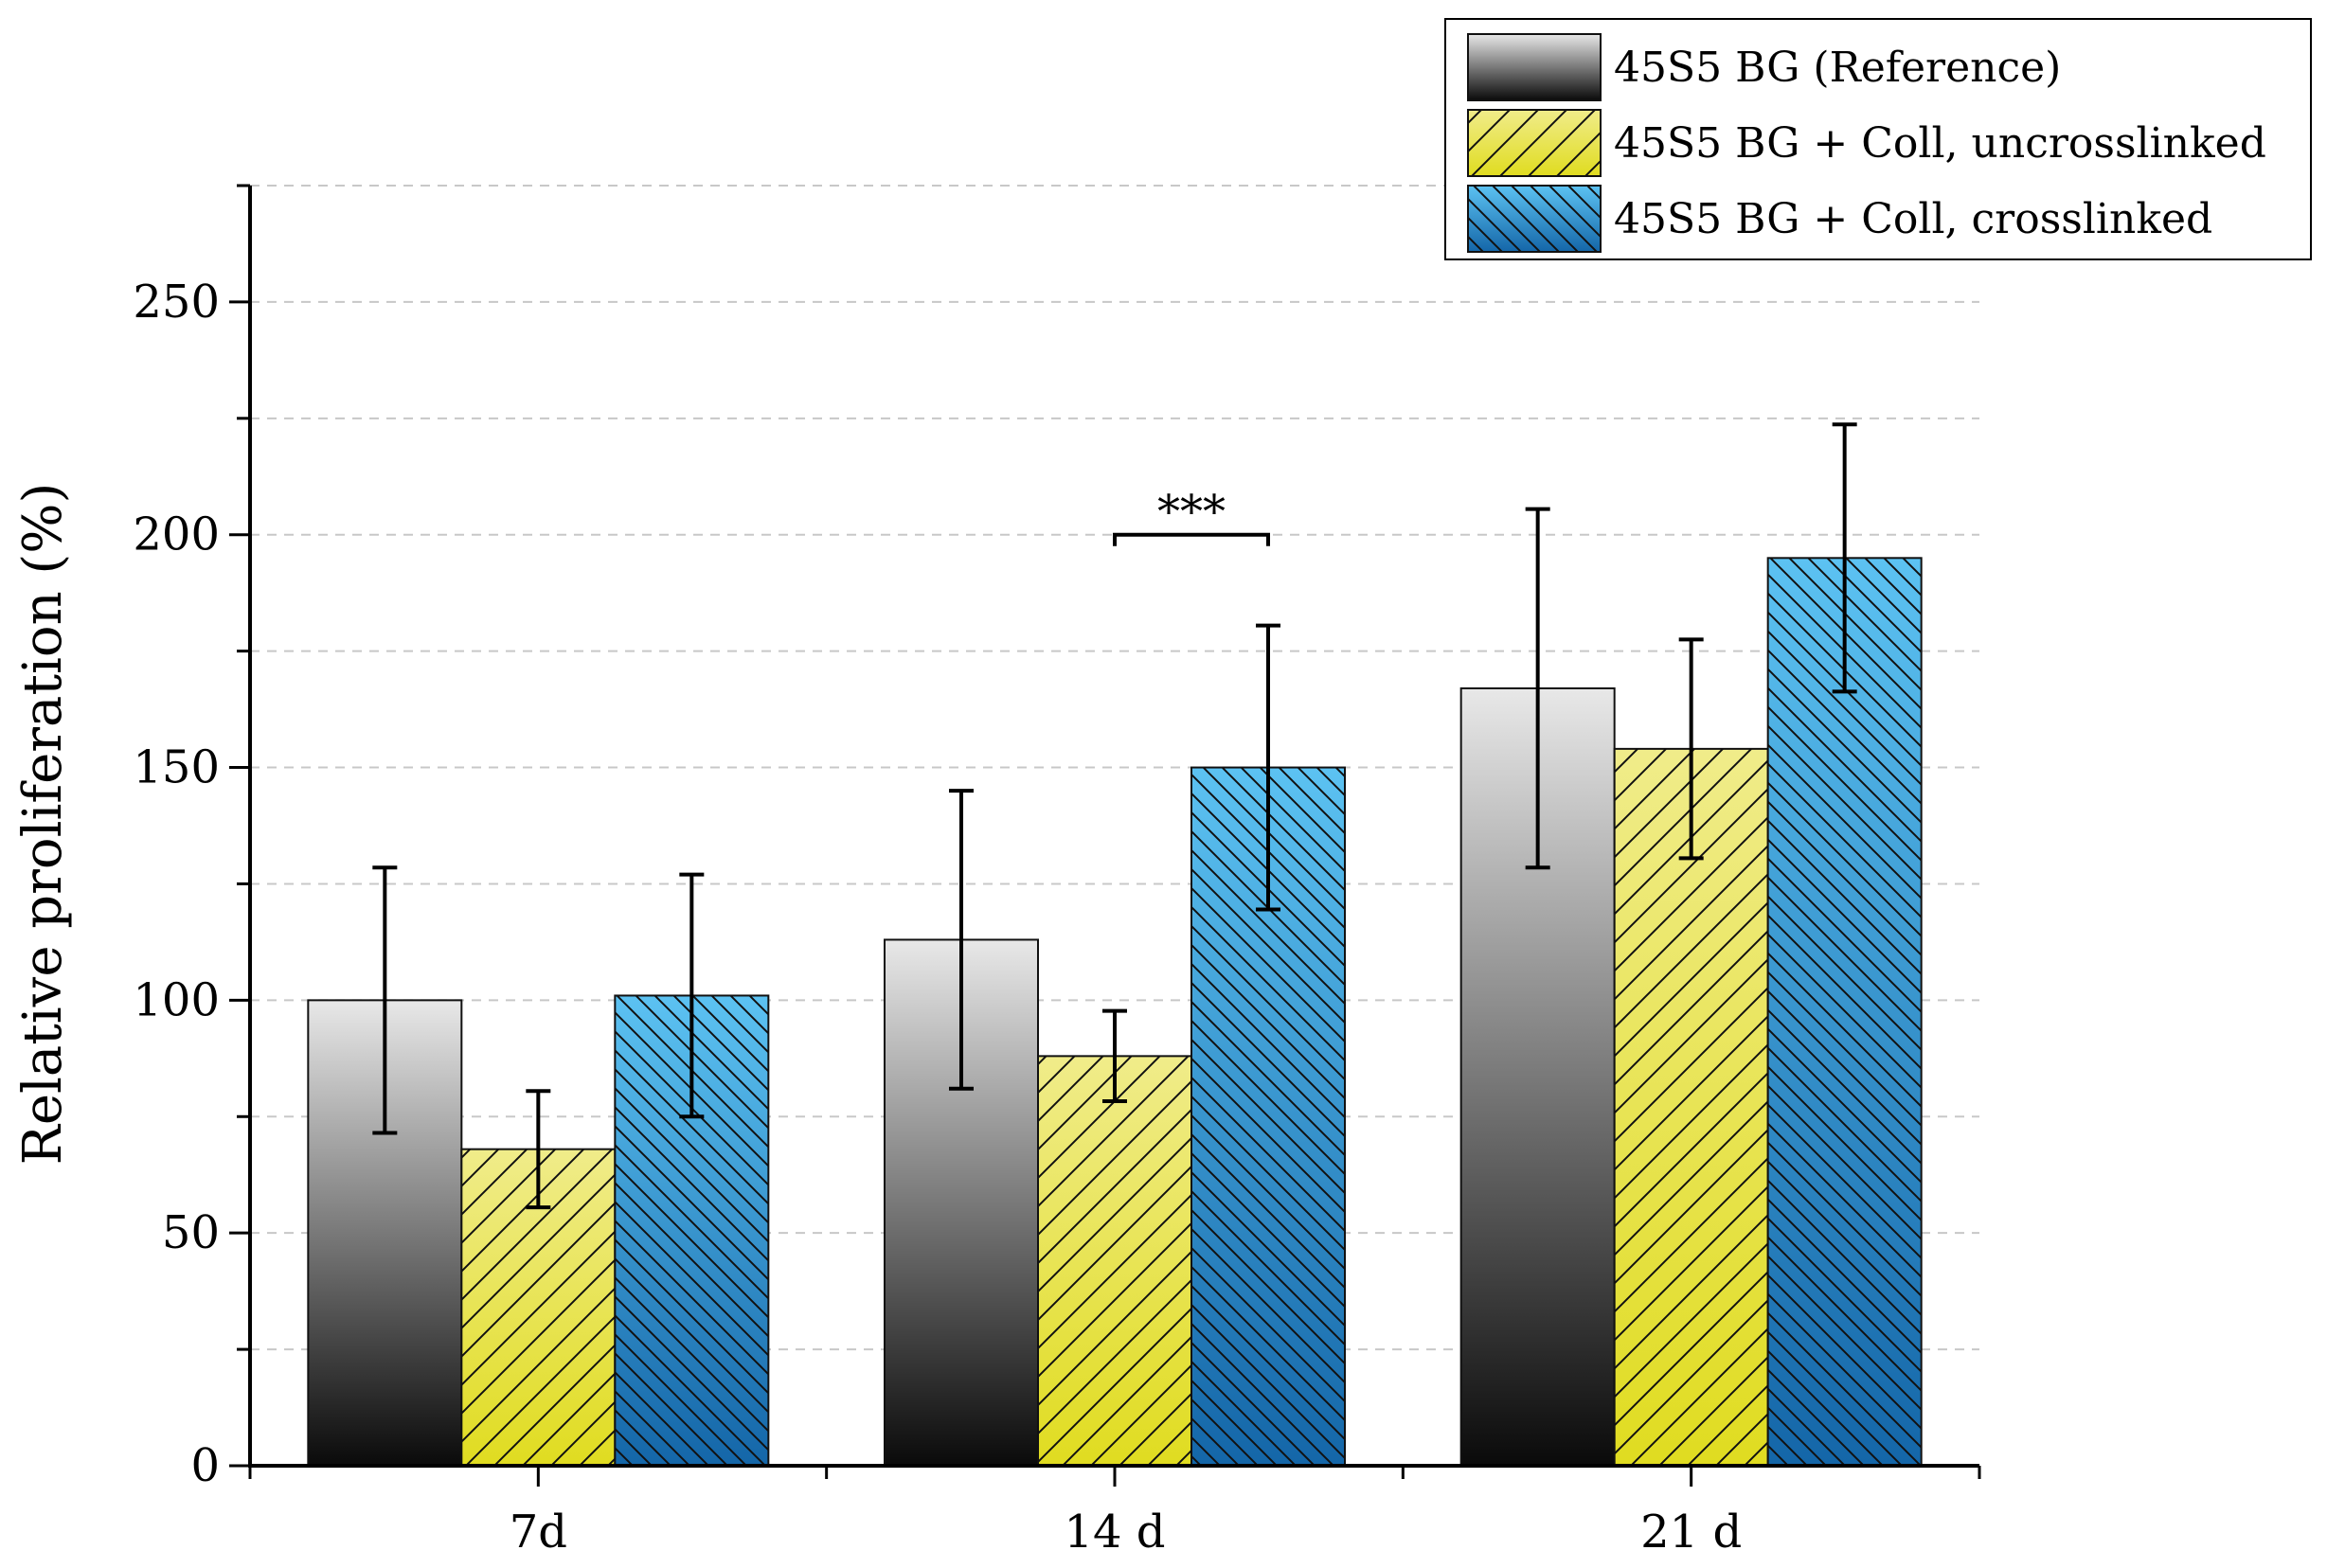 This screenshot has height=1568, width=2327. Describe the element at coordinates (1192, 512) in the screenshot. I see `significance-label: ***` at that location.